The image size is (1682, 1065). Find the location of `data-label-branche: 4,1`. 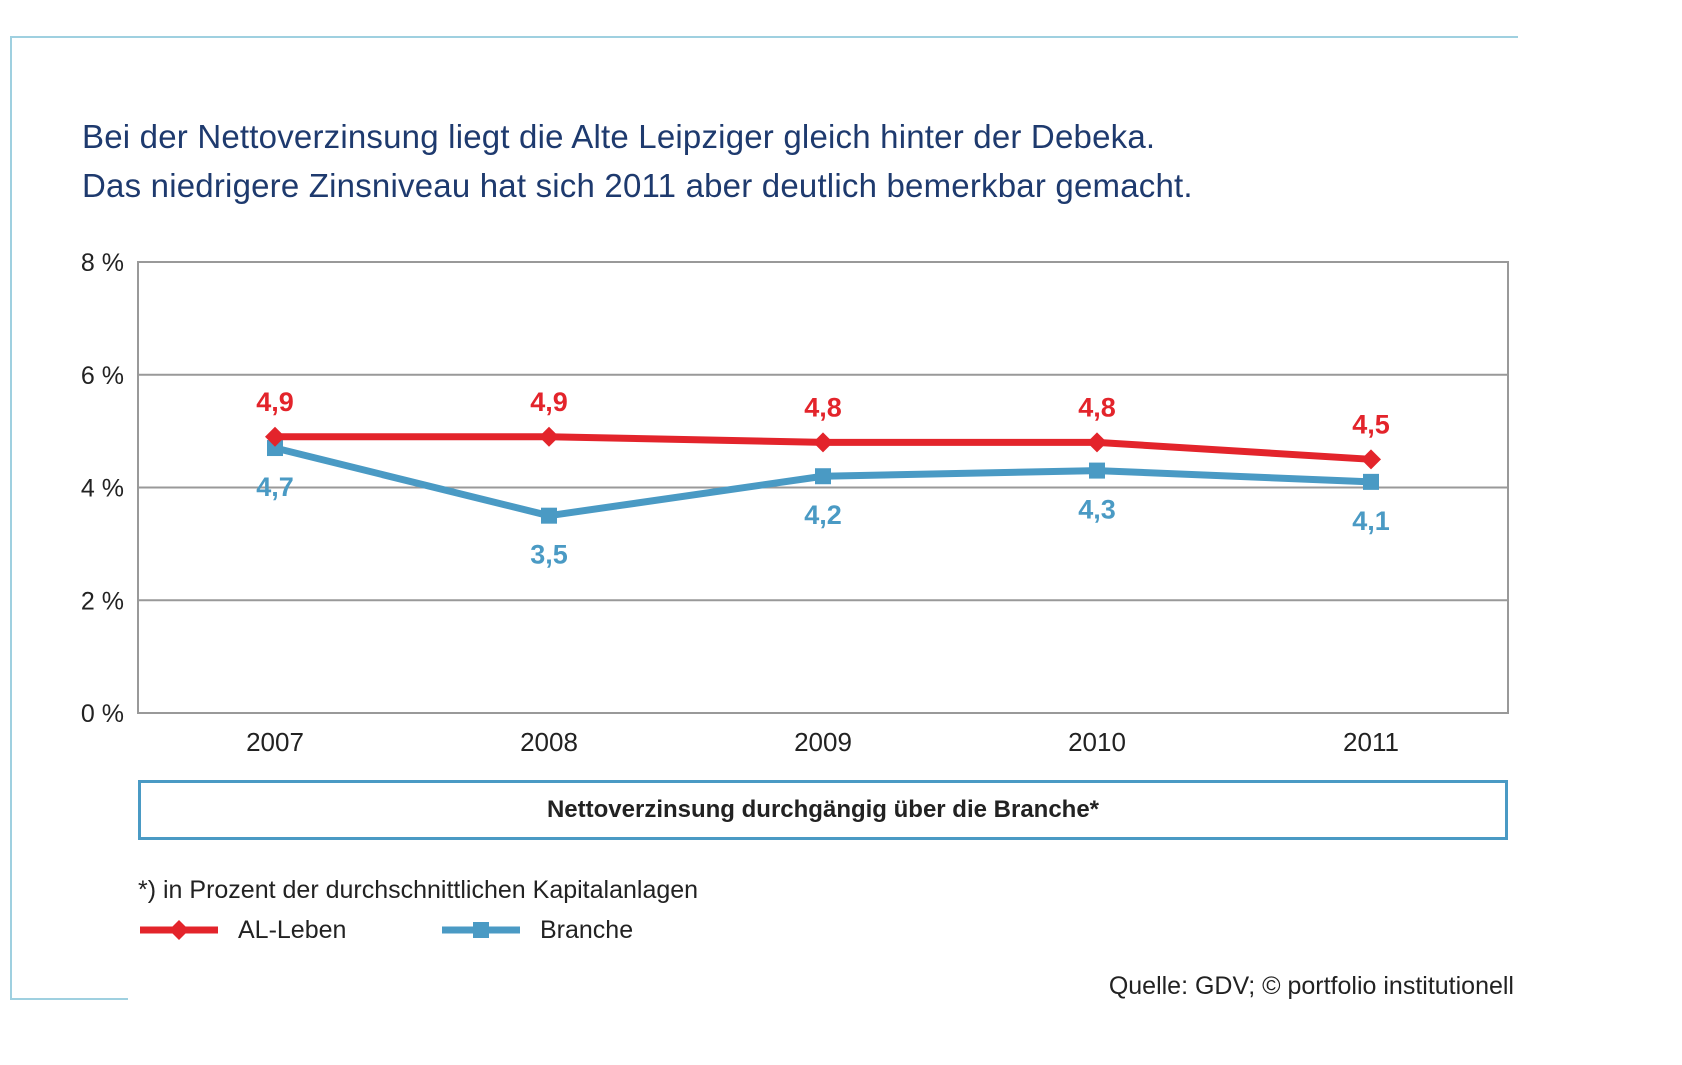

data-label-branche: 4,1 is located at coordinates (1371, 521).